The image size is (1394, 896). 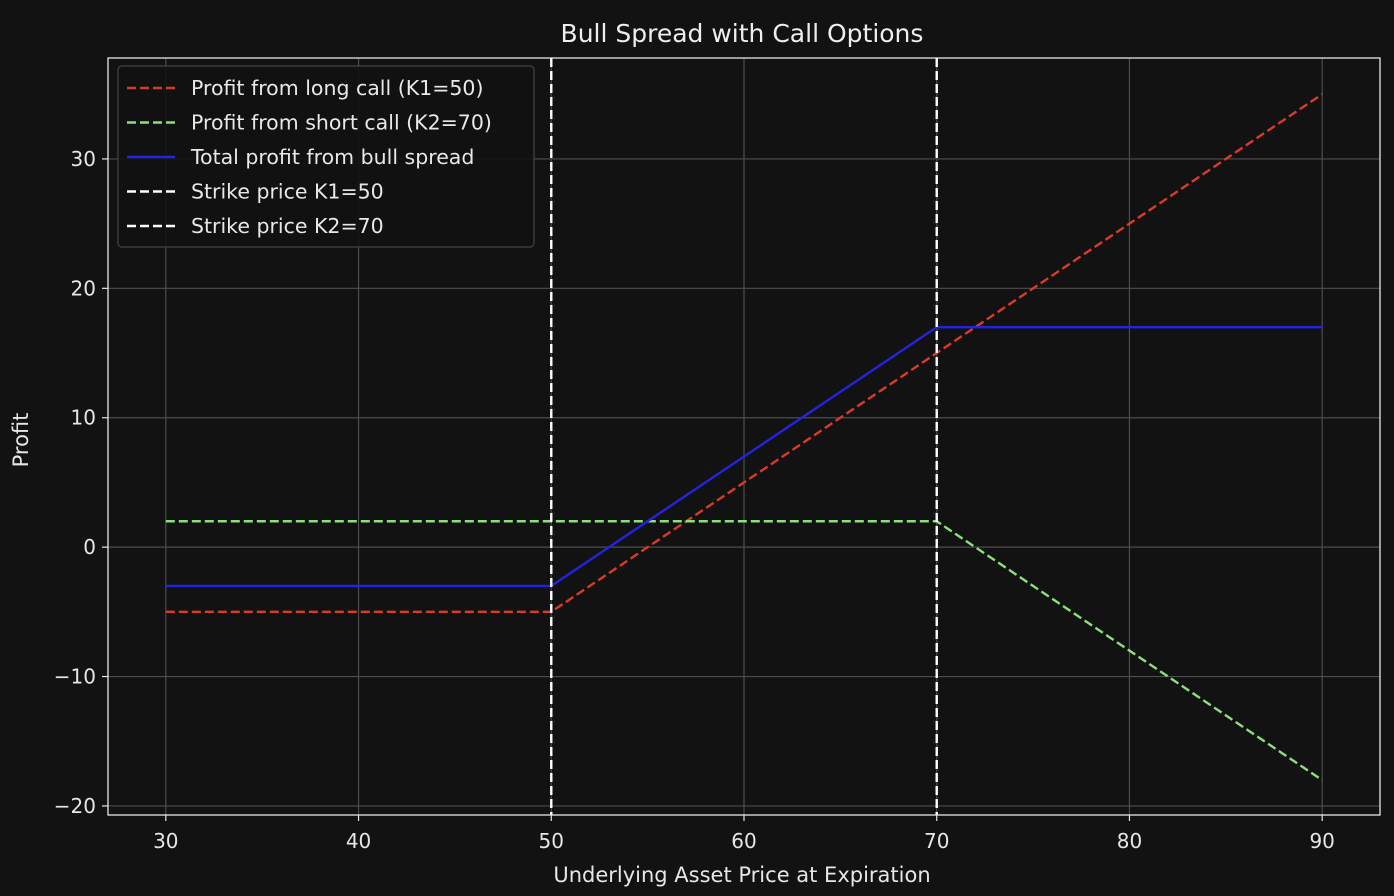 I want to click on y-tick-label: 30, so click(x=83, y=159).